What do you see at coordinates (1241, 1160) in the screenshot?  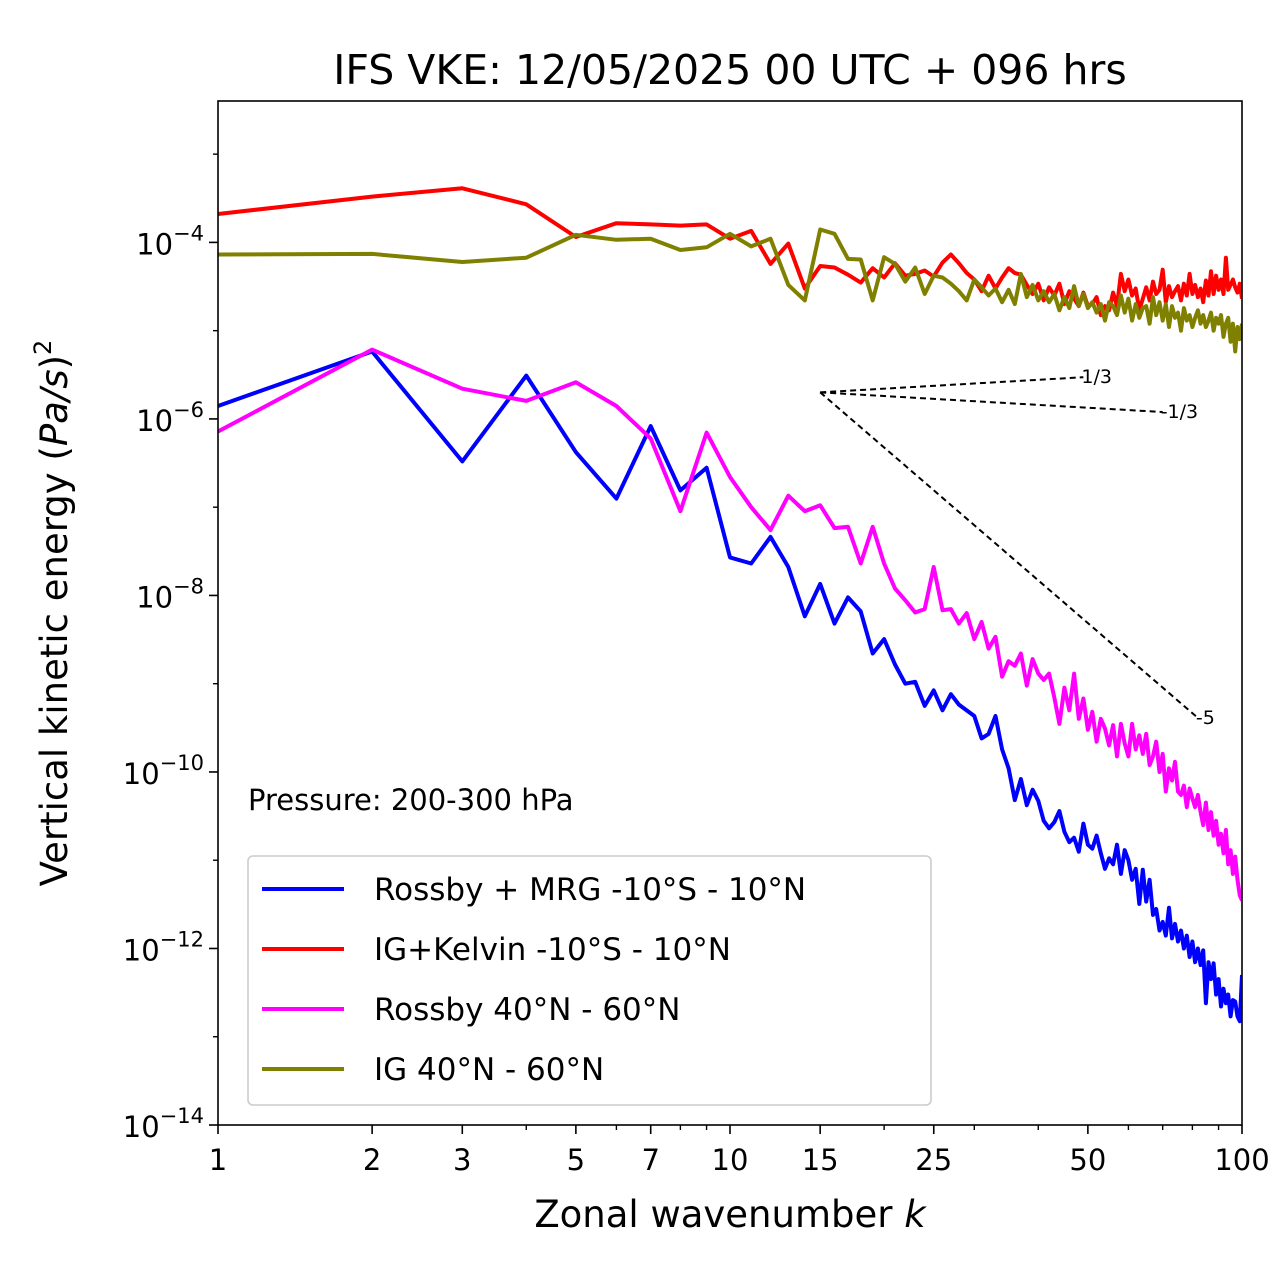 I see `x-tick-label: 100` at bounding box center [1241, 1160].